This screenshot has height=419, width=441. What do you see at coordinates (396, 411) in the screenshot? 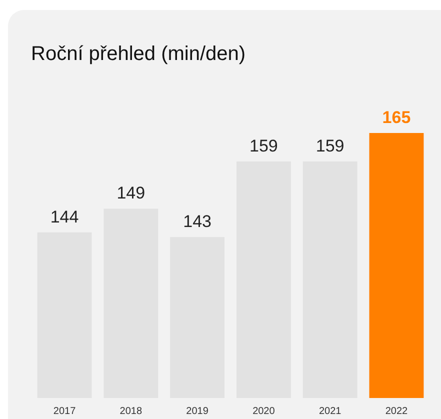
I see `x-tick-label: 2022` at bounding box center [396, 411].